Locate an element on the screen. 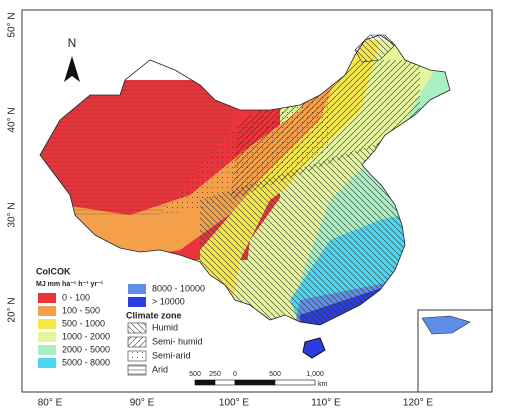 The height and width of the screenshot is (413, 506). legend-title: ColCOK is located at coordinates (53, 271).